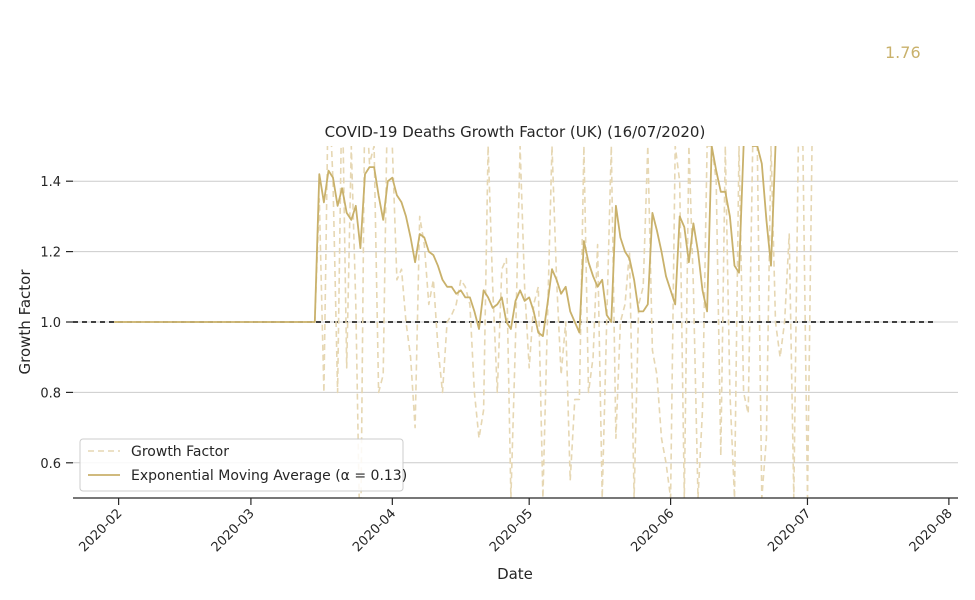 The height and width of the screenshot is (600, 975). Describe the element at coordinates (50, 182) in the screenshot. I see `y-tick-label: 1.4` at that location.